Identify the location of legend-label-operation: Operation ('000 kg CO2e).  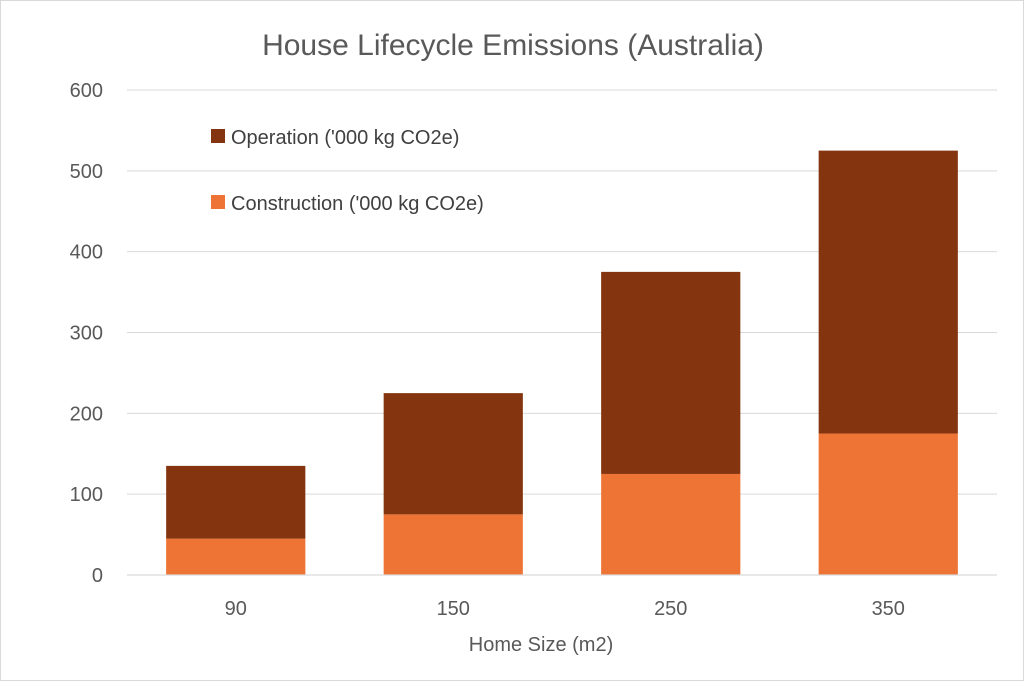
(345, 138).